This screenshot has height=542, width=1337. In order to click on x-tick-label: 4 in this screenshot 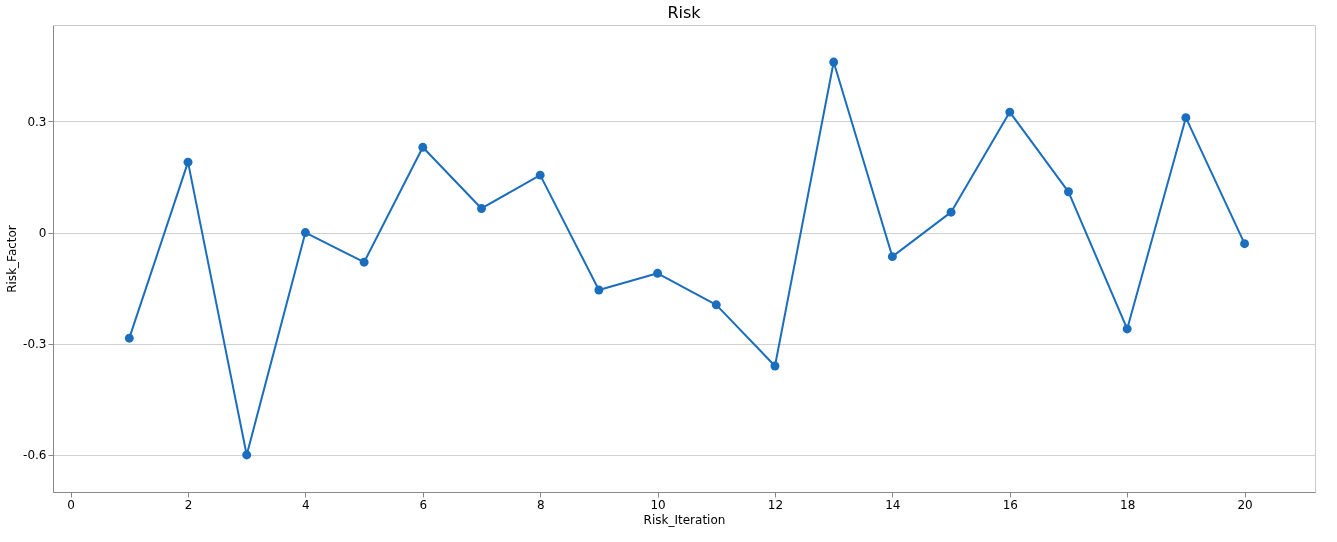, I will do `click(306, 504)`.